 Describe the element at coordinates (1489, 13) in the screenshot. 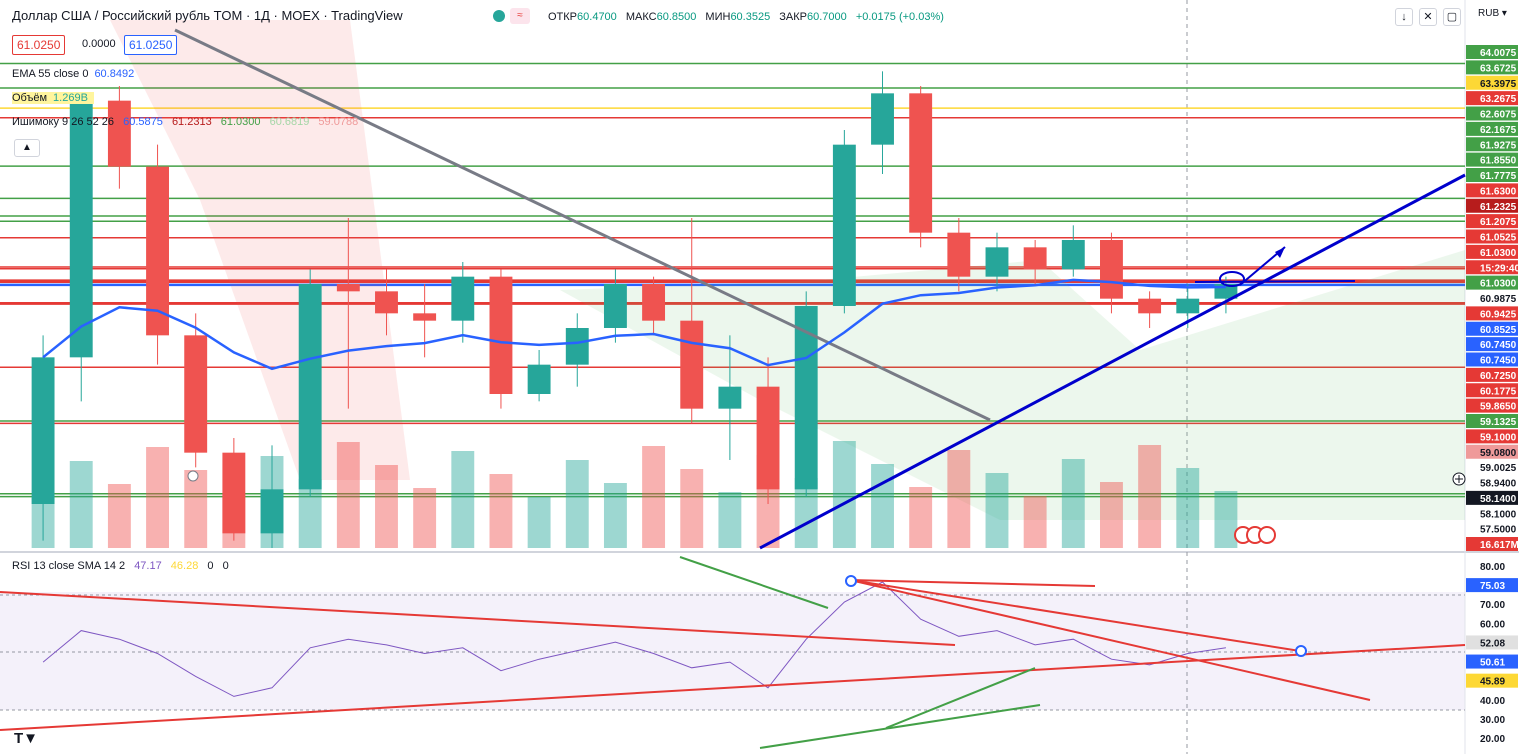

I see `currency-label: RUB` at that location.